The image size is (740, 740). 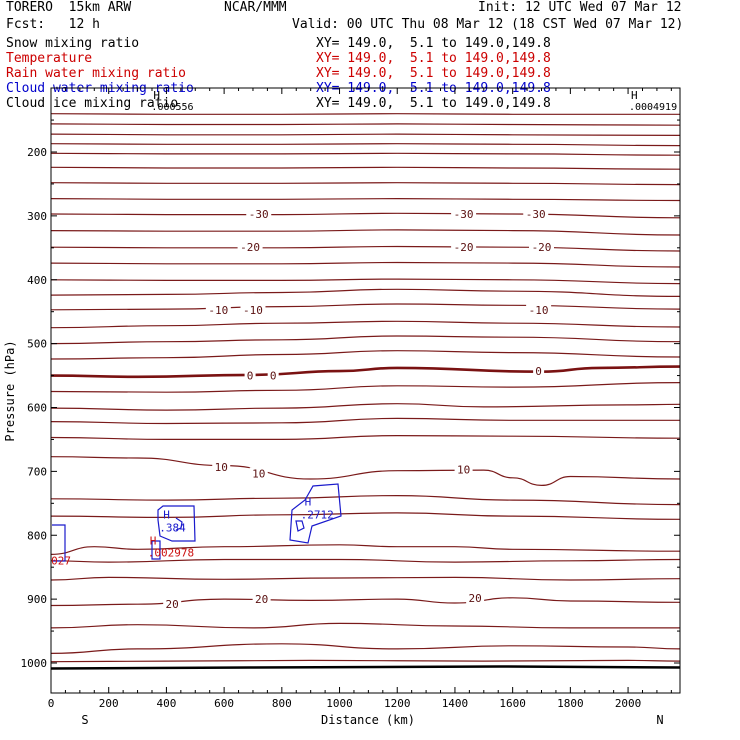 What do you see at coordinates (628, 703) in the screenshot?
I see `x-tick-label: 2000` at bounding box center [628, 703].